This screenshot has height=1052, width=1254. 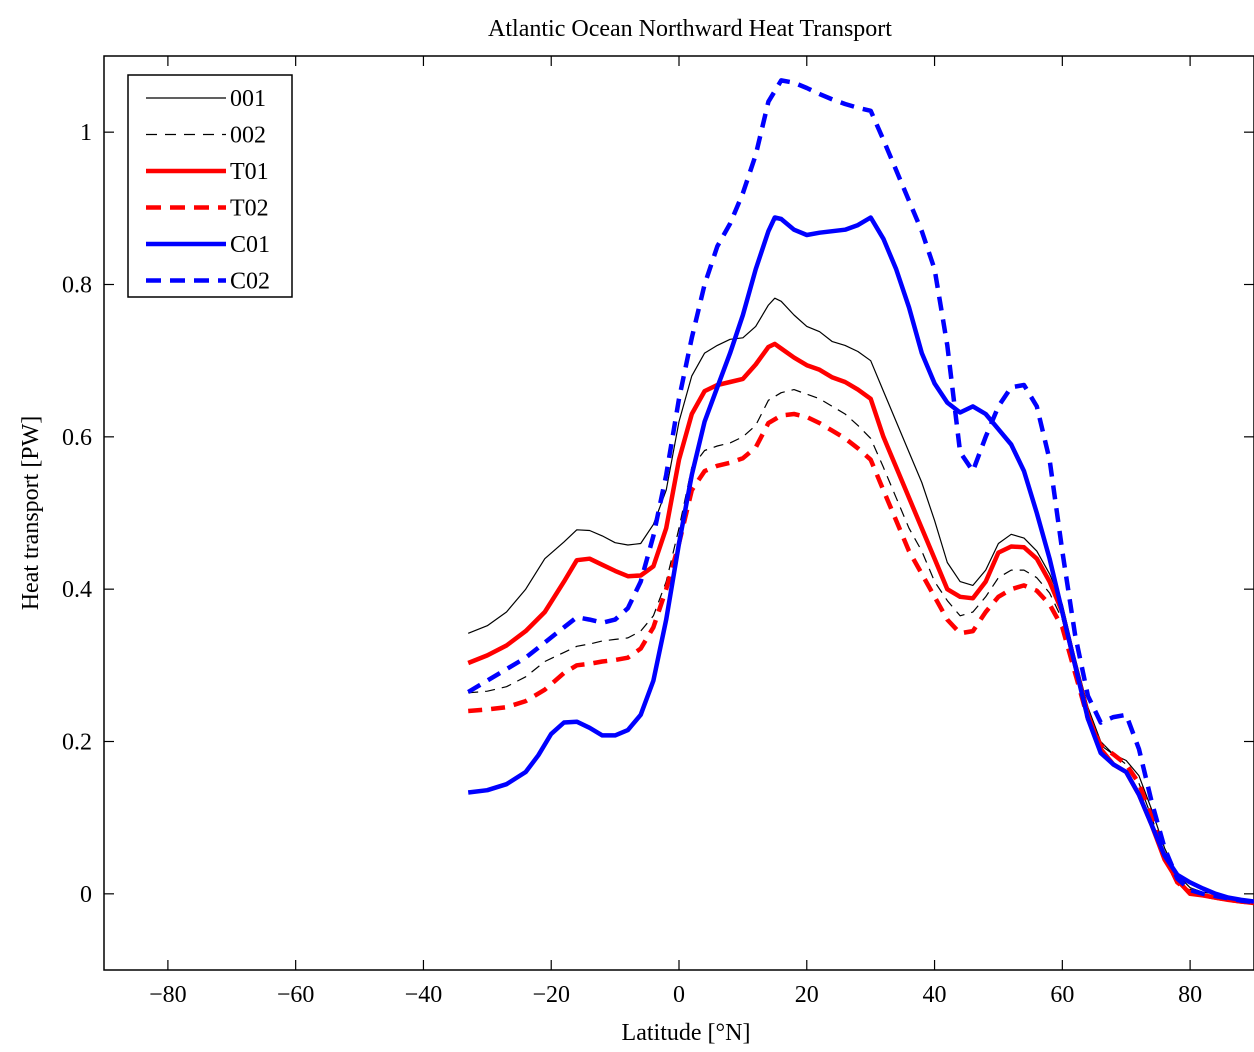 What do you see at coordinates (1190, 995) in the screenshot?
I see `x-tick-label: 80` at bounding box center [1190, 995].